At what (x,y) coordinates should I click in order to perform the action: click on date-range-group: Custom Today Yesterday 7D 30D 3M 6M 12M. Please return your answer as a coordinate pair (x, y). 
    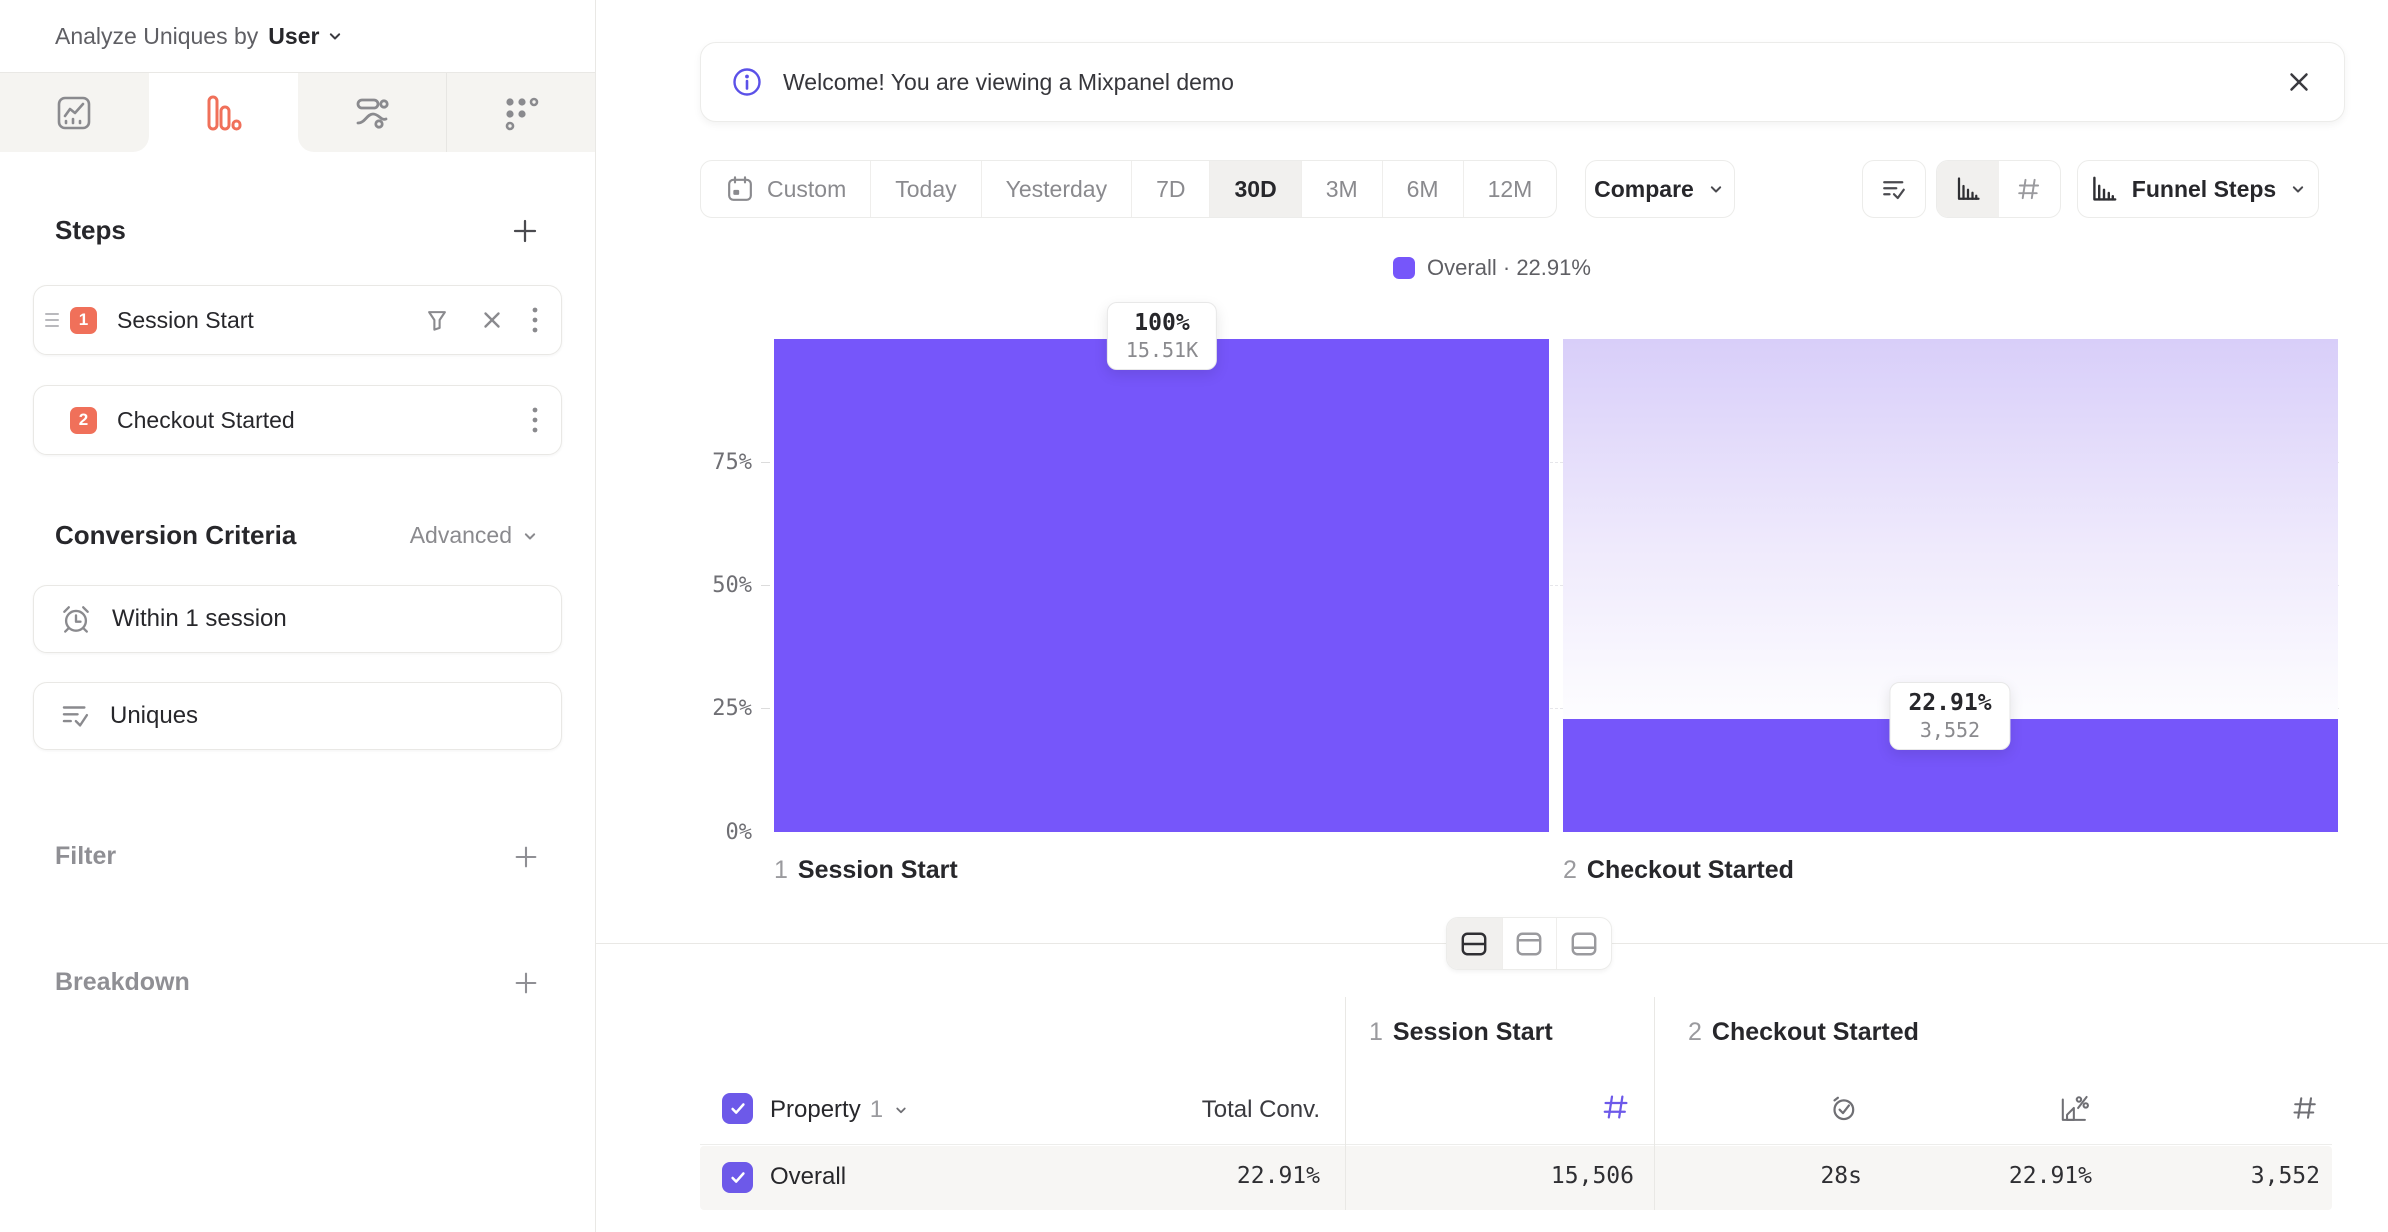
    Looking at the image, I should click on (1129, 189).